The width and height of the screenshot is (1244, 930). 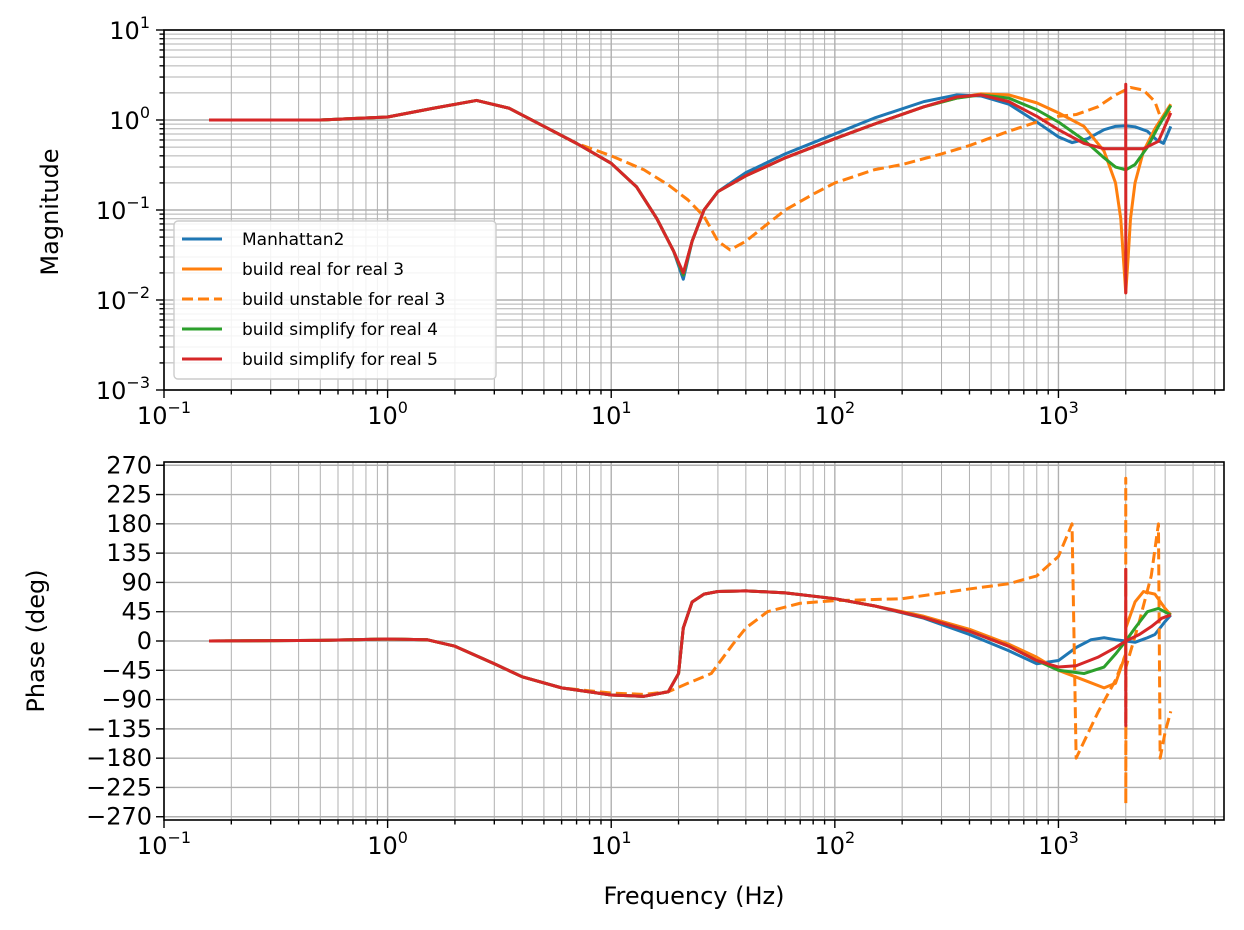 I want to click on y-tick-label: 10−1, so click(x=123, y=209).